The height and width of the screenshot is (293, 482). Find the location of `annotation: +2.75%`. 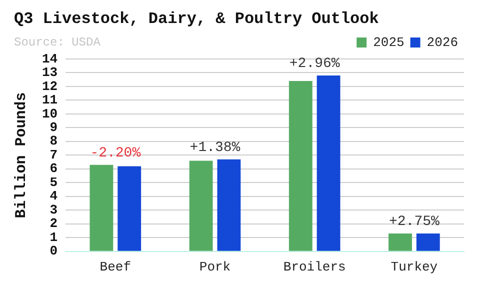

annotation: +2.75% is located at coordinates (414, 222).